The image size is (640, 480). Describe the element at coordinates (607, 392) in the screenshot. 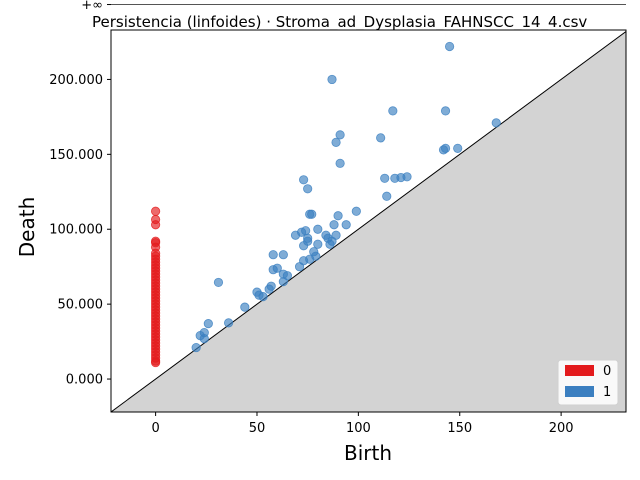

I see `legend-label-dim1: 1` at that location.